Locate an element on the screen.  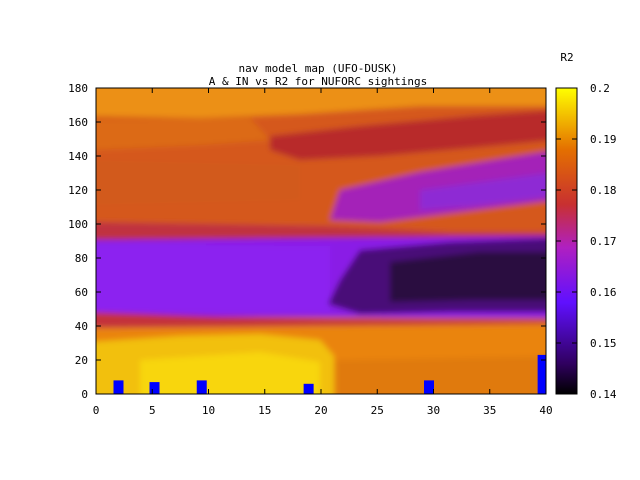
y-tick-label: 0 is located at coordinates (84, 394).